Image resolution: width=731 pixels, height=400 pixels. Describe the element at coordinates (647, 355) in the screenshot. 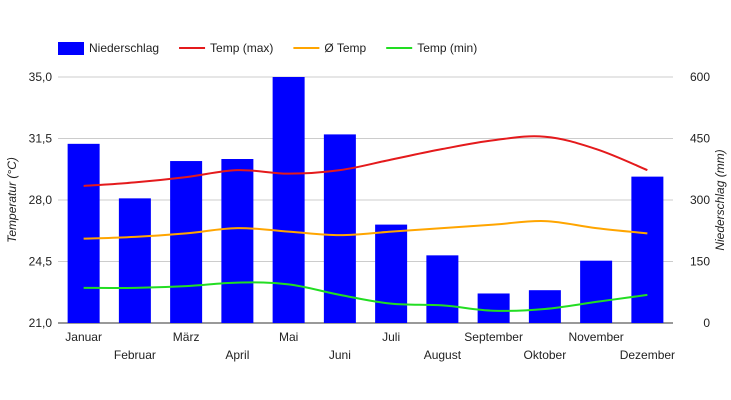

I see `x-tick-label: Dezember` at that location.